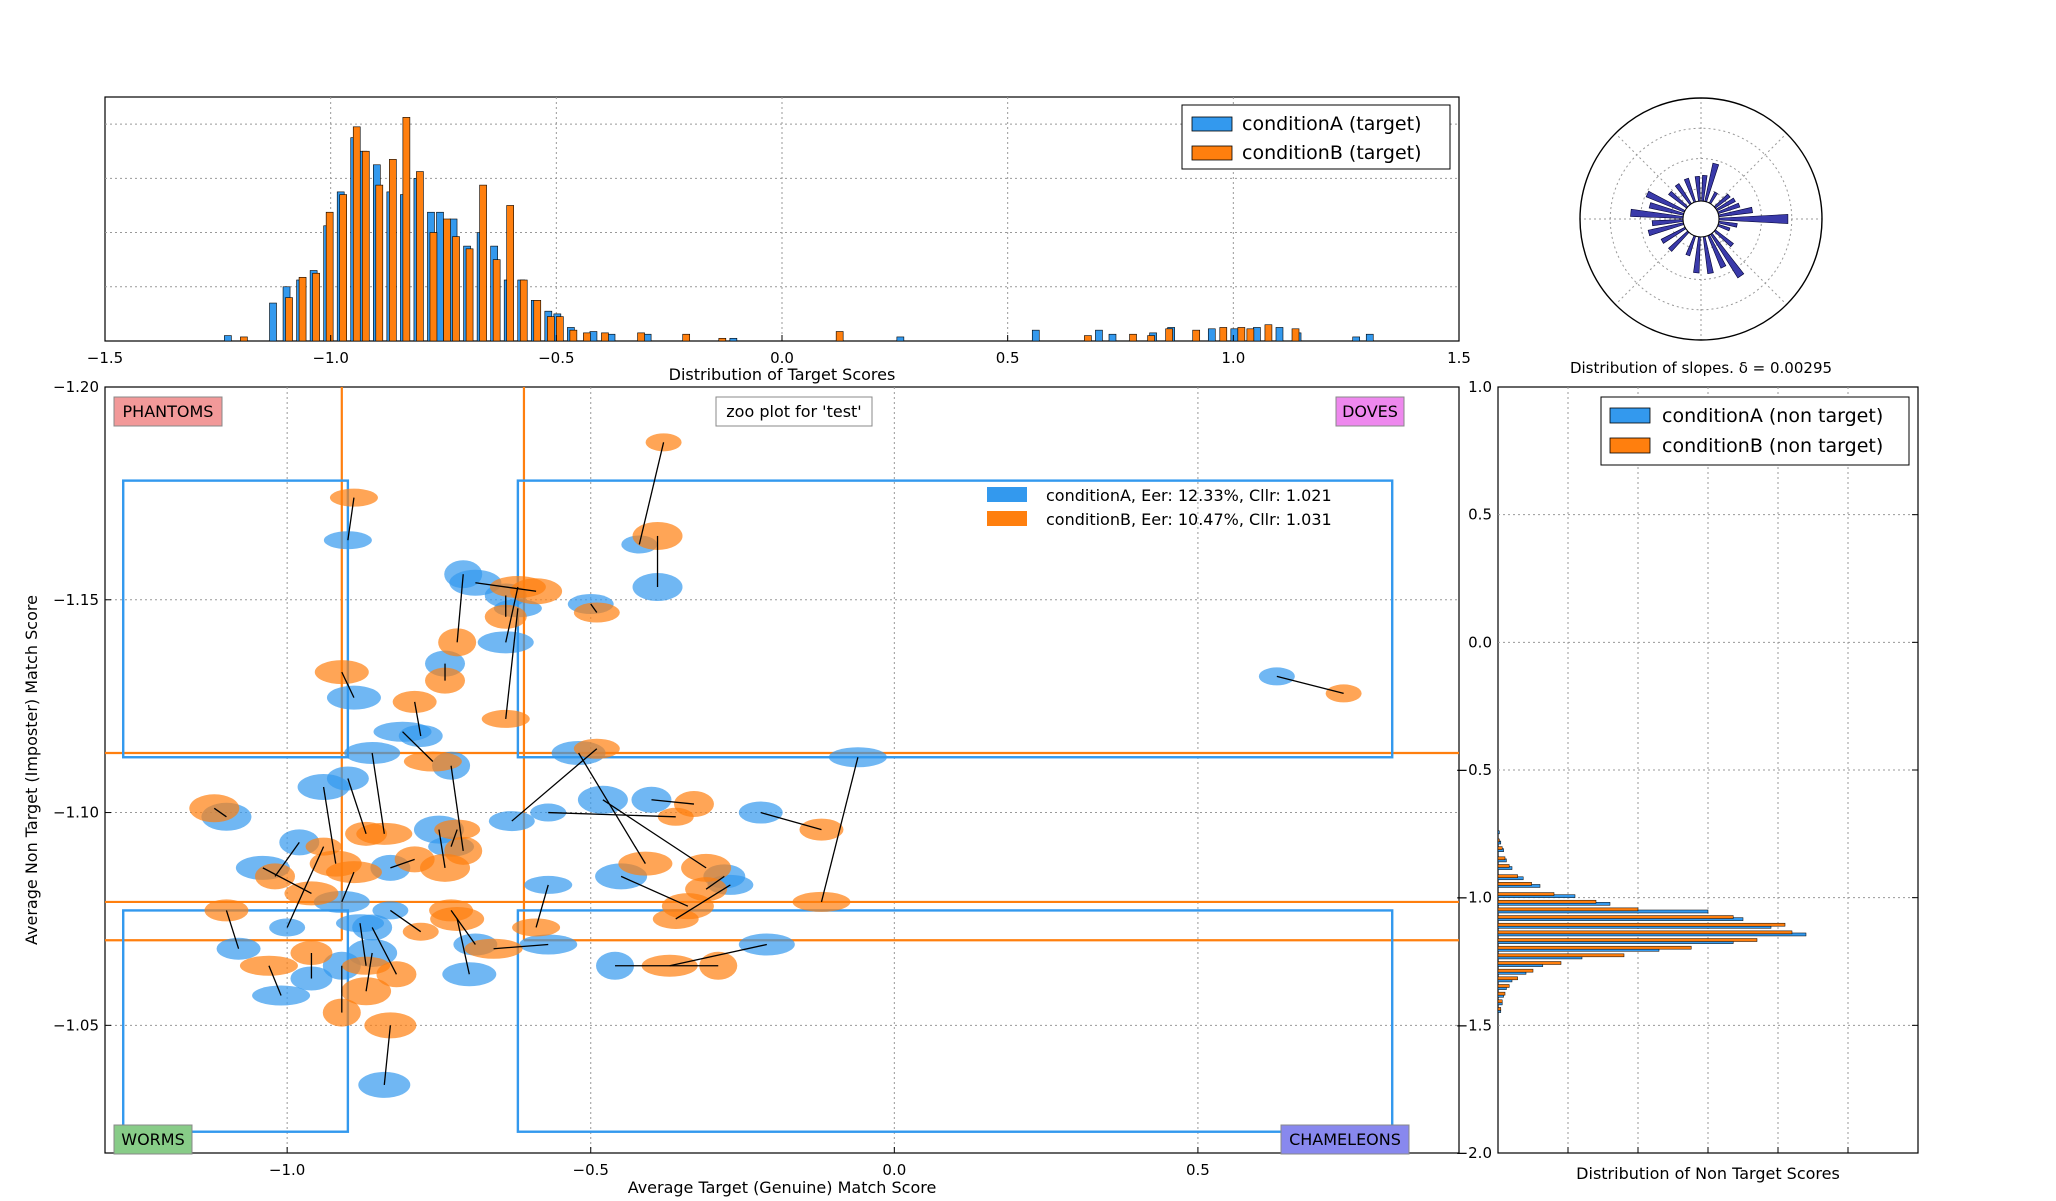 Image resolution: width=2056 pixels, height=1201 pixels. Describe the element at coordinates (1480, 387) in the screenshot. I see `right-ytick-label: 1.0` at that location.